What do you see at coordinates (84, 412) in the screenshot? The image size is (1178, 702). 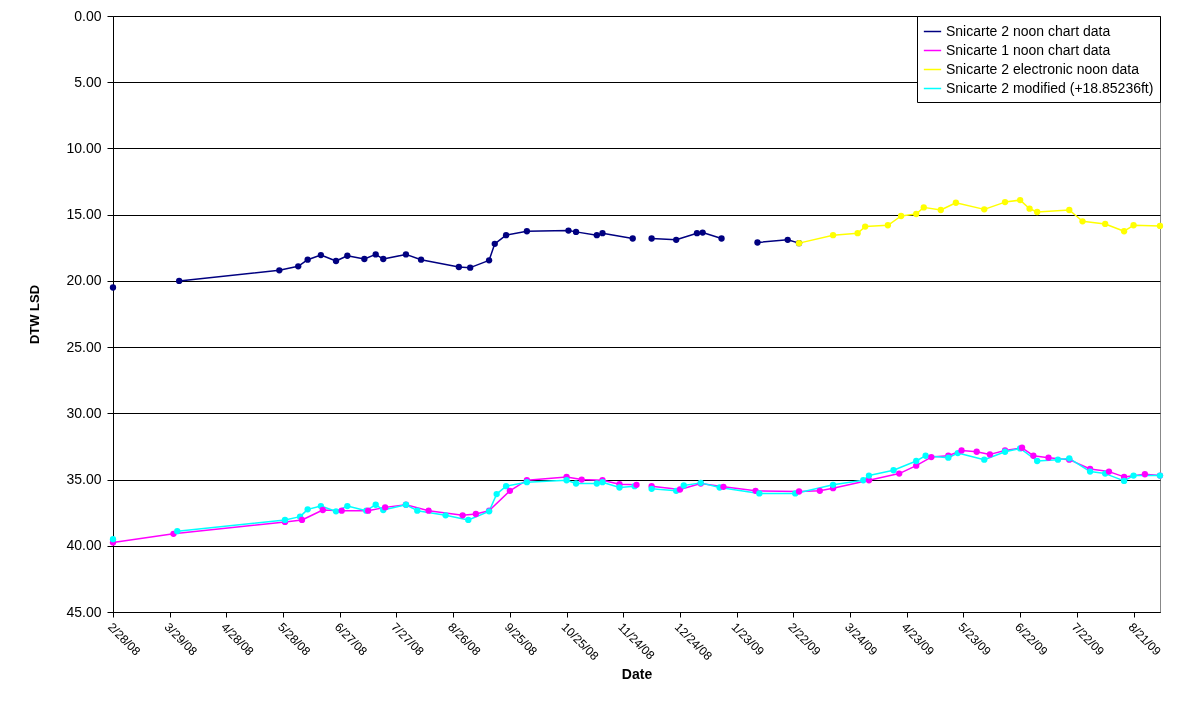 I see `y-tick-label: 30.00` at bounding box center [84, 412].